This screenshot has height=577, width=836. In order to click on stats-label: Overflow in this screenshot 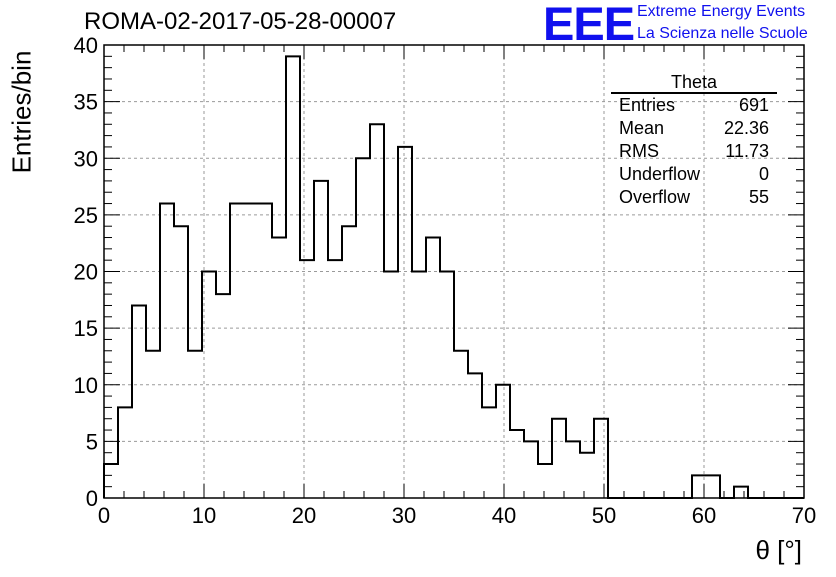, I will do `click(655, 197)`.